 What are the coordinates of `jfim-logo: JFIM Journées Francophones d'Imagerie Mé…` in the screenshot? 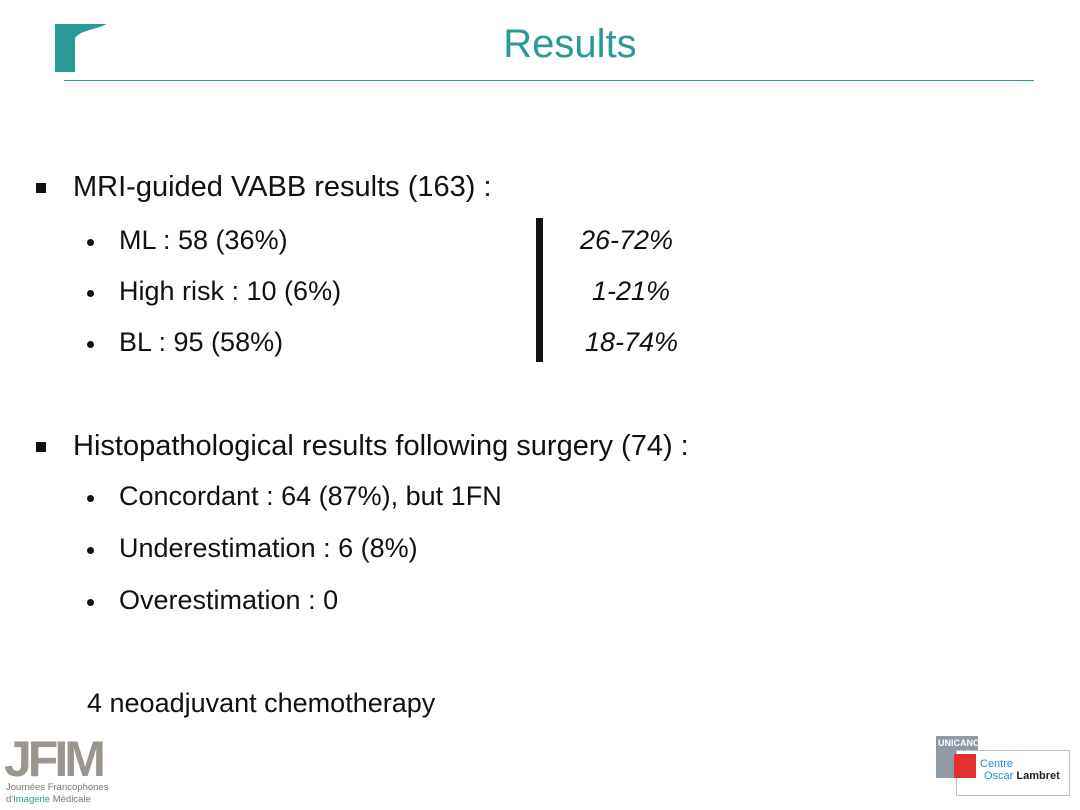 It's located at (59, 769).